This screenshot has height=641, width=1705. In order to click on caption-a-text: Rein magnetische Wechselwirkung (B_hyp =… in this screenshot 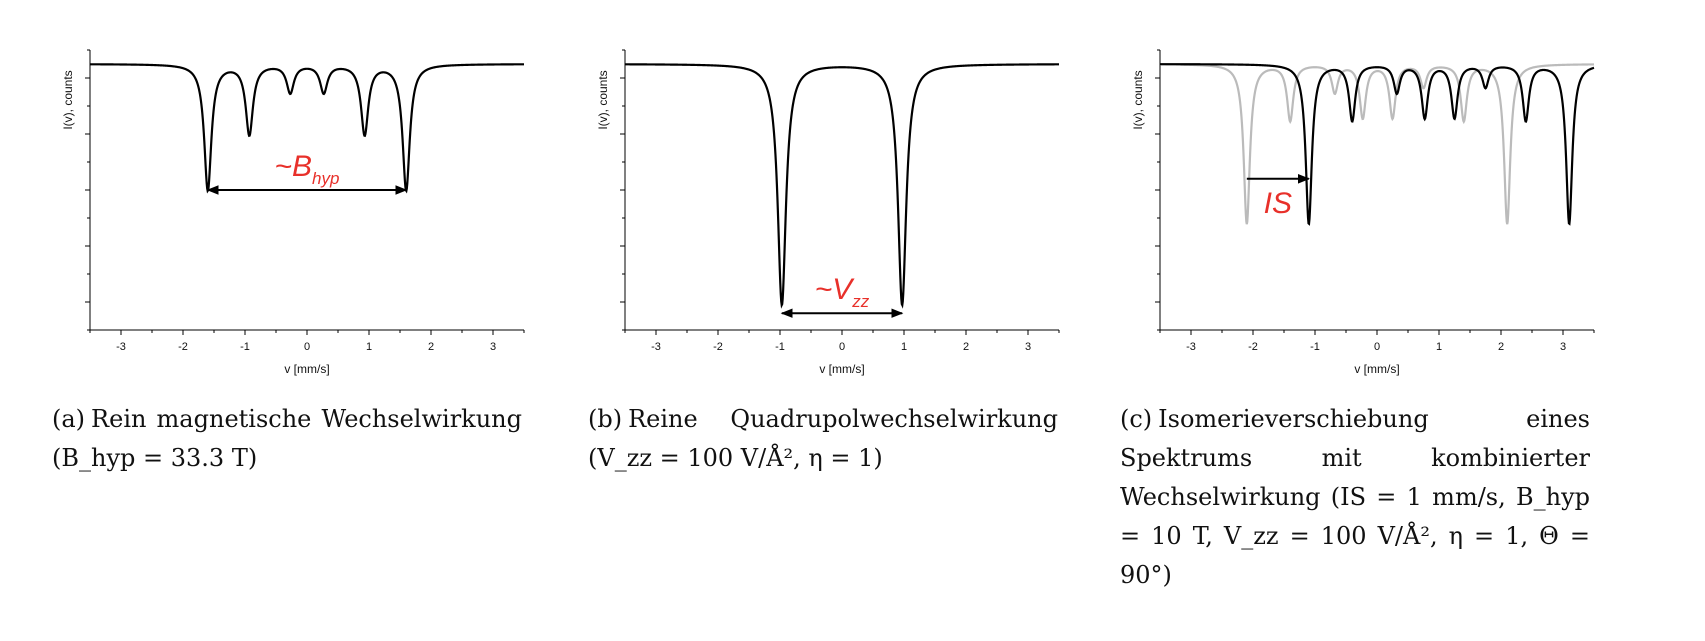, I will do `click(287, 438)`.